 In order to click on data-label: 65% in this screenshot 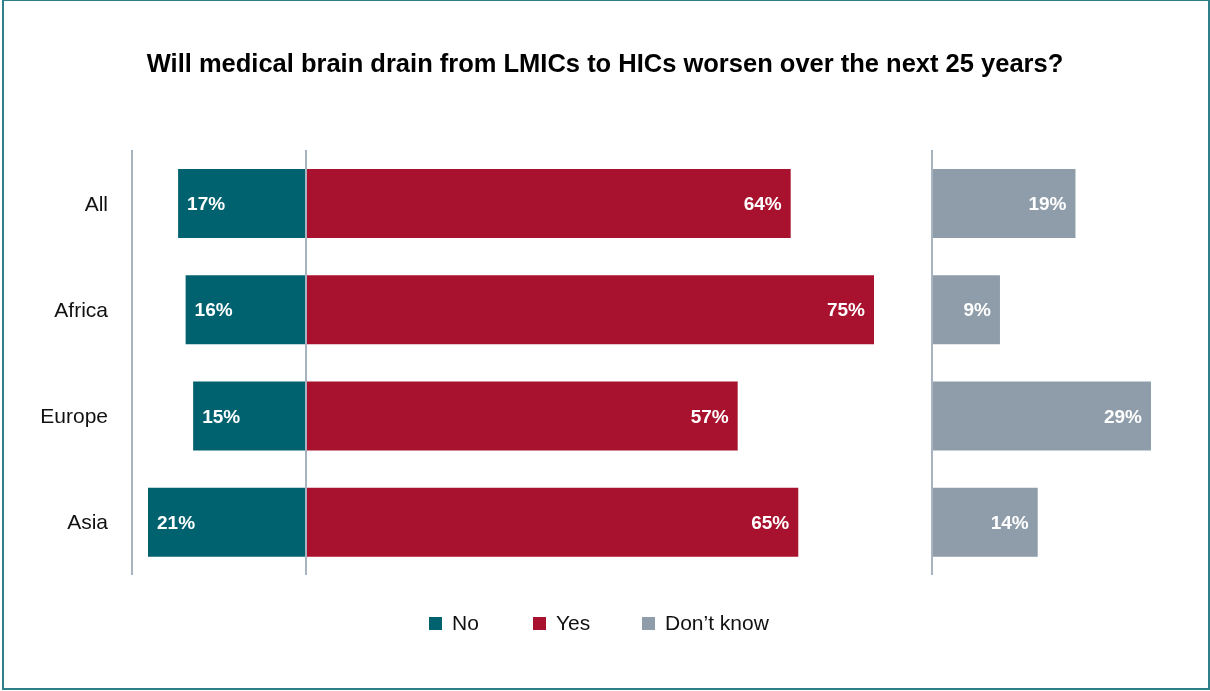, I will do `click(770, 522)`.